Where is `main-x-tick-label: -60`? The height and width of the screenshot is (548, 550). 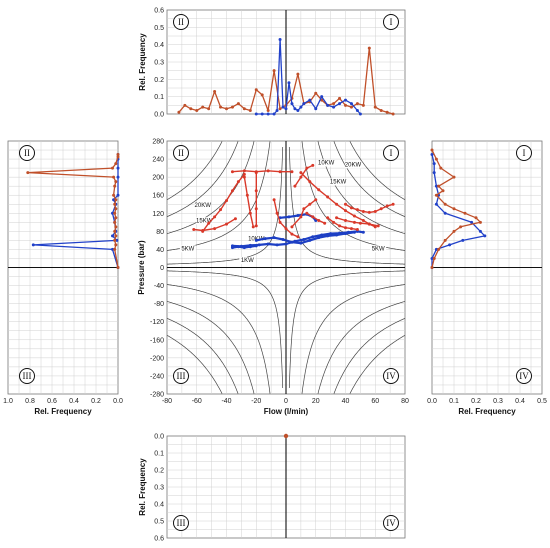 main-x-tick-label: -60 is located at coordinates (197, 401).